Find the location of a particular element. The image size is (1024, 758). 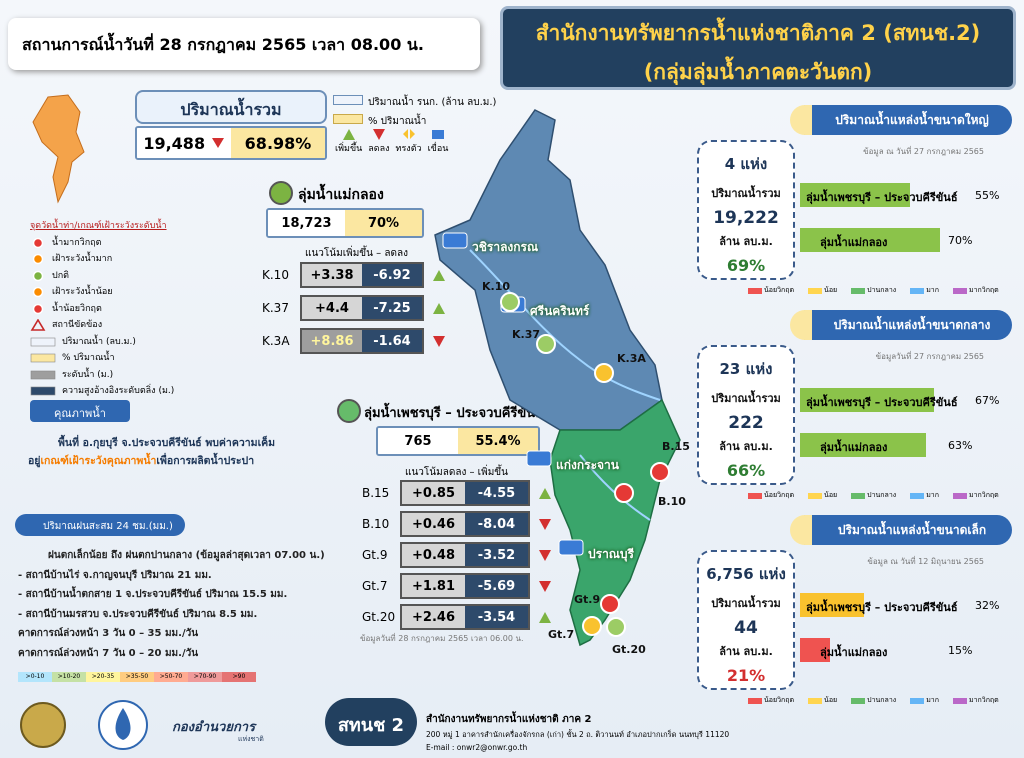

legend-item: ปริมาณน้ำ (ลบ.ม.) is located at coordinates (102, 342).